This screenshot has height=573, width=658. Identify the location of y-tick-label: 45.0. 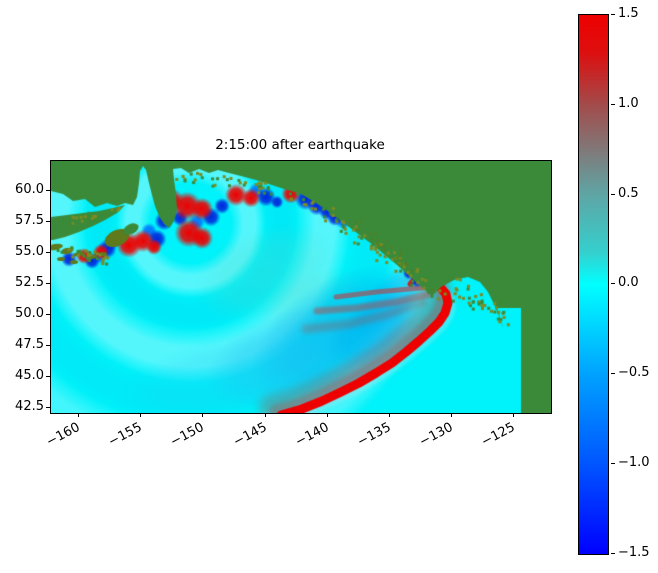
(29, 375).